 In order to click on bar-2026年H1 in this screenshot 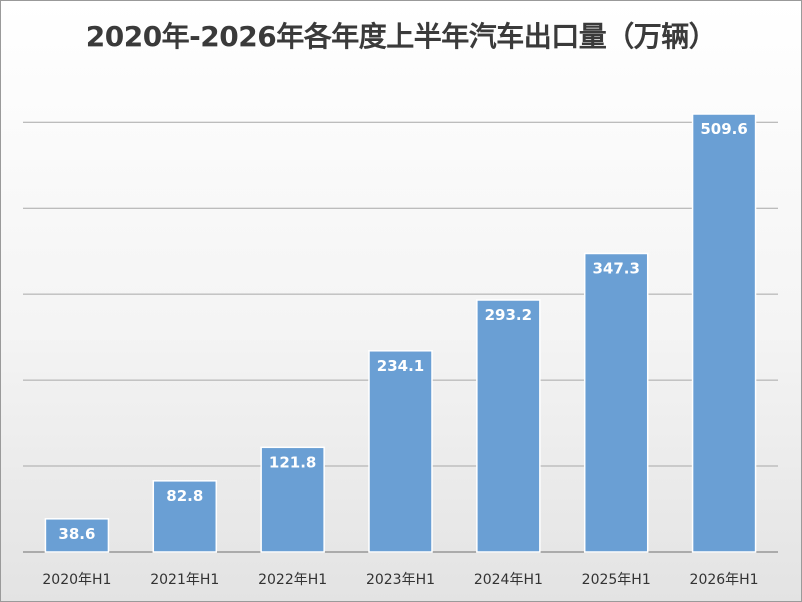, I will do `click(724, 333)`.